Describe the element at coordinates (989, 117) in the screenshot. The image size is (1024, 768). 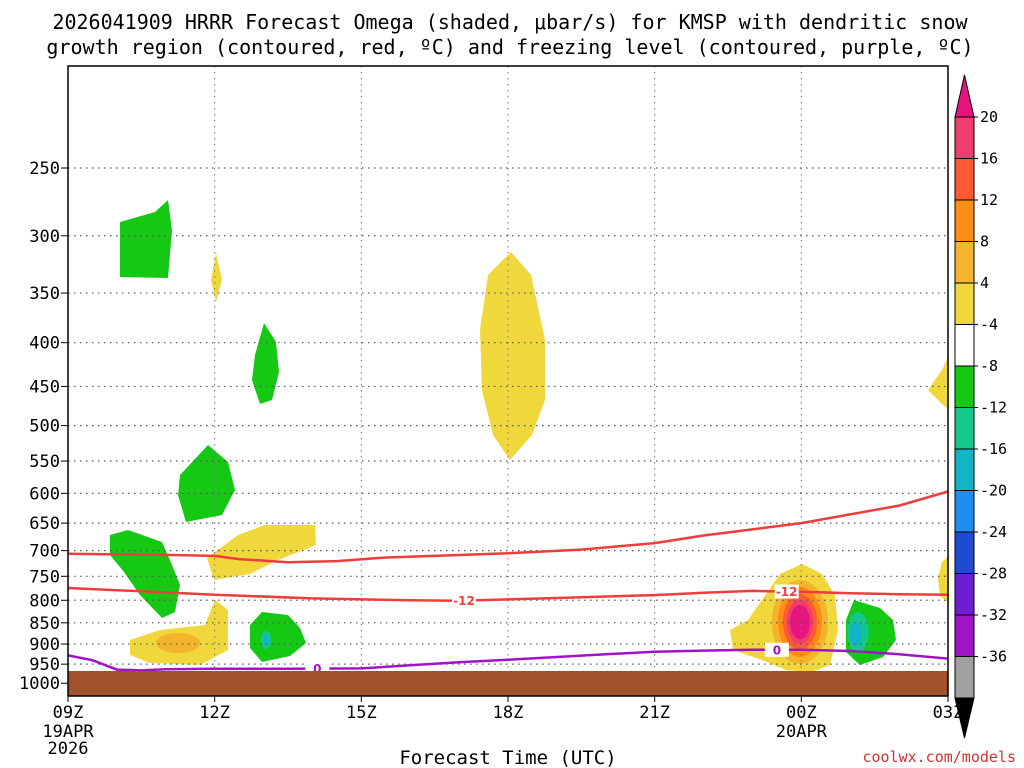
I see `colorbar-label: 20` at that location.